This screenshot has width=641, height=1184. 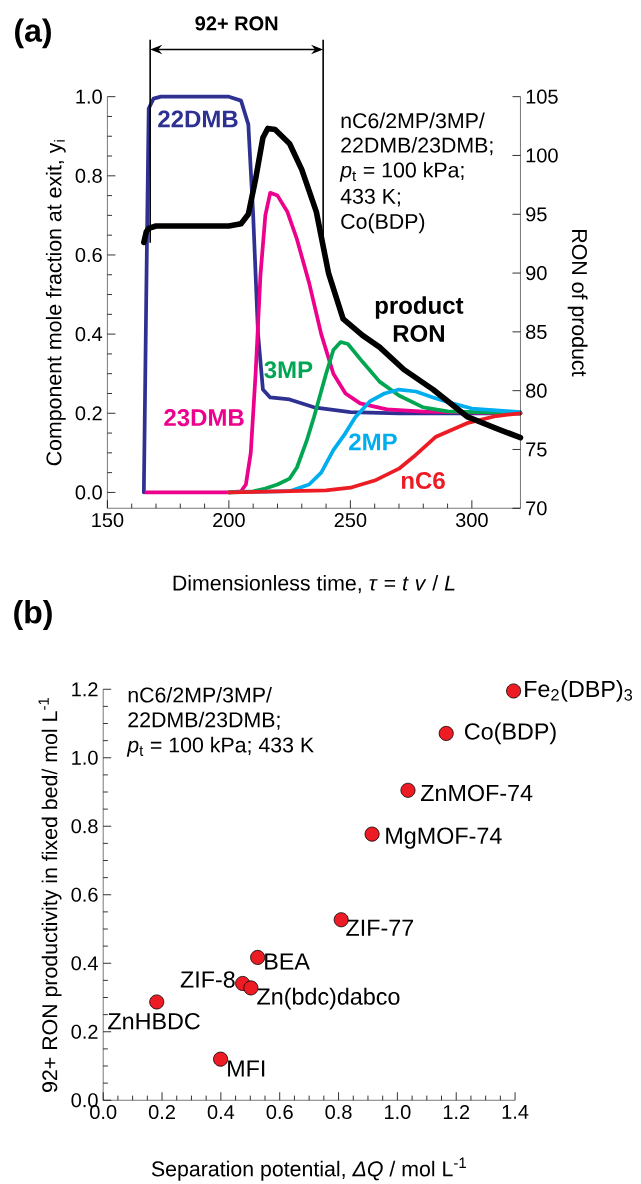 I want to click on annotation: MFI, so click(x=246, y=1068).